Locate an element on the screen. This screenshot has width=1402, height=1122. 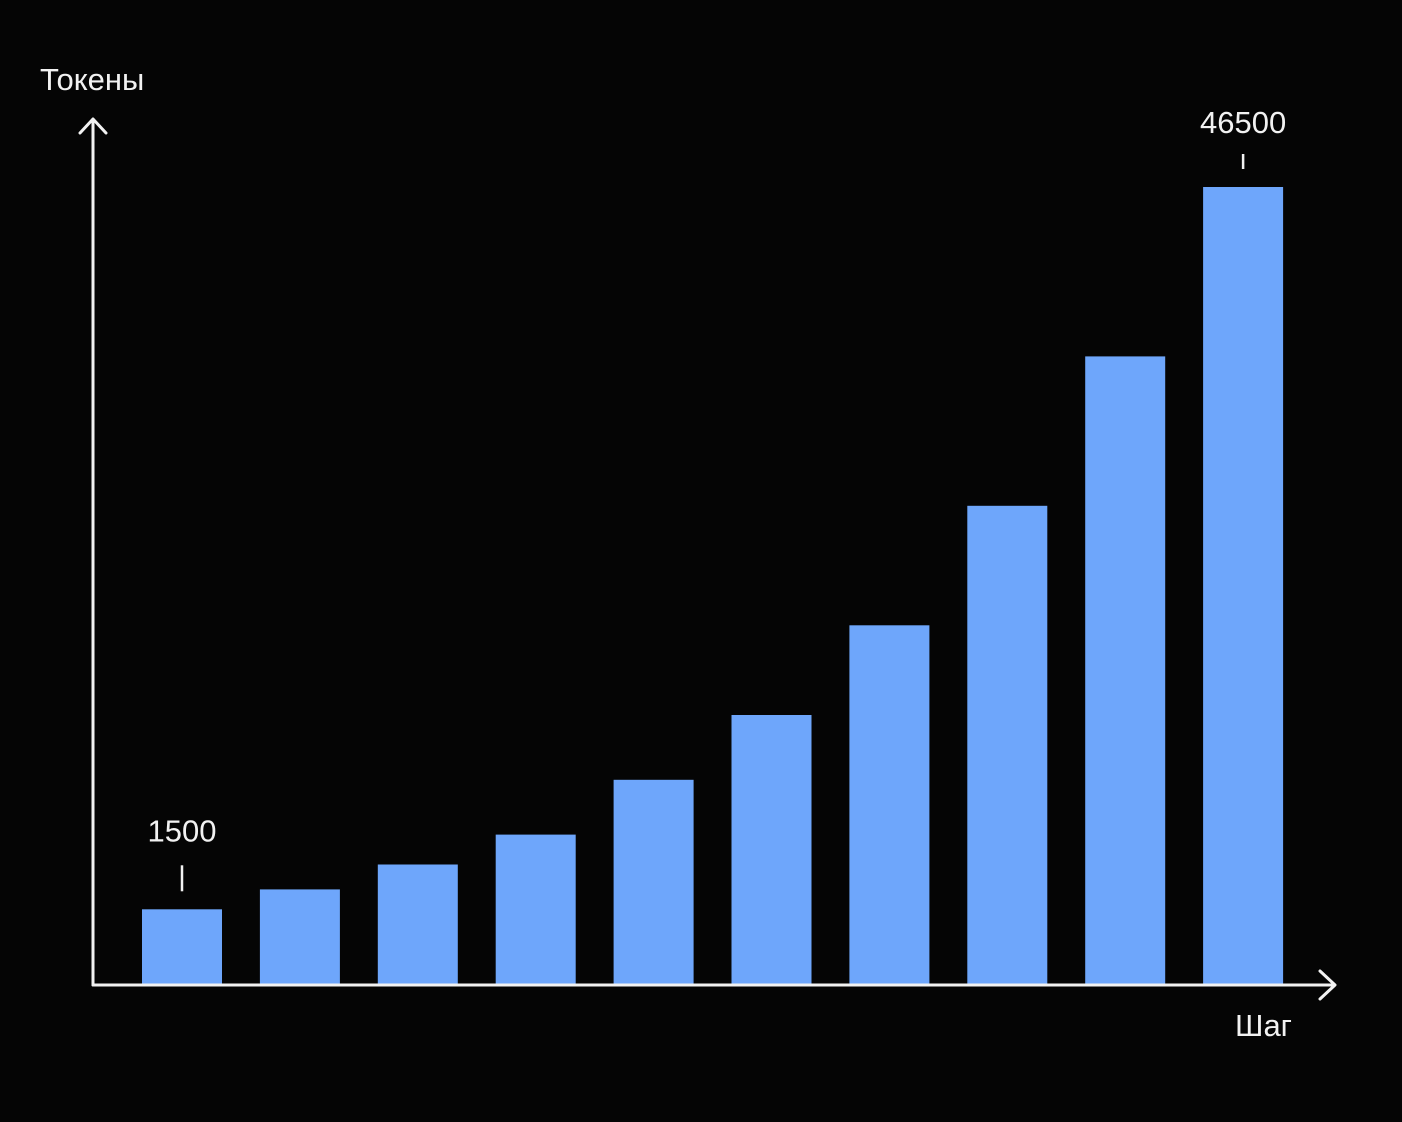
x-axis-arrow is located at coordinates (1327, 985).